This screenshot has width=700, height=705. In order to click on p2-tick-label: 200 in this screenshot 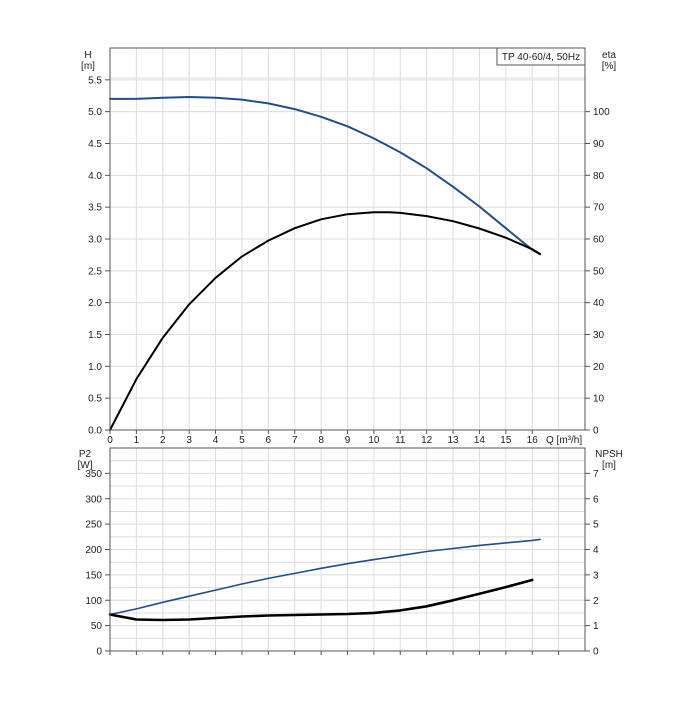, I will do `click(93, 550)`.